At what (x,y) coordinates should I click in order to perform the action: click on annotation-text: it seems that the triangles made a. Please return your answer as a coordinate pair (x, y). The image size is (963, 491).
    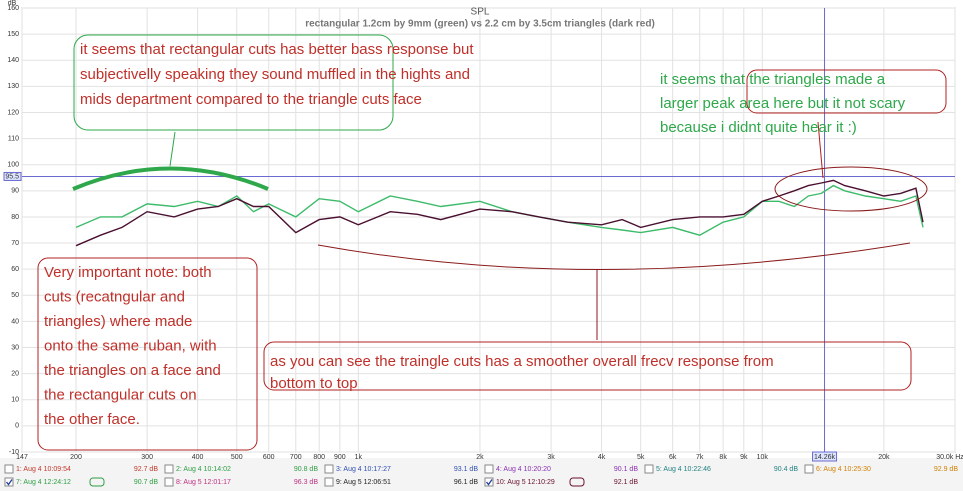
    Looking at the image, I should click on (773, 79).